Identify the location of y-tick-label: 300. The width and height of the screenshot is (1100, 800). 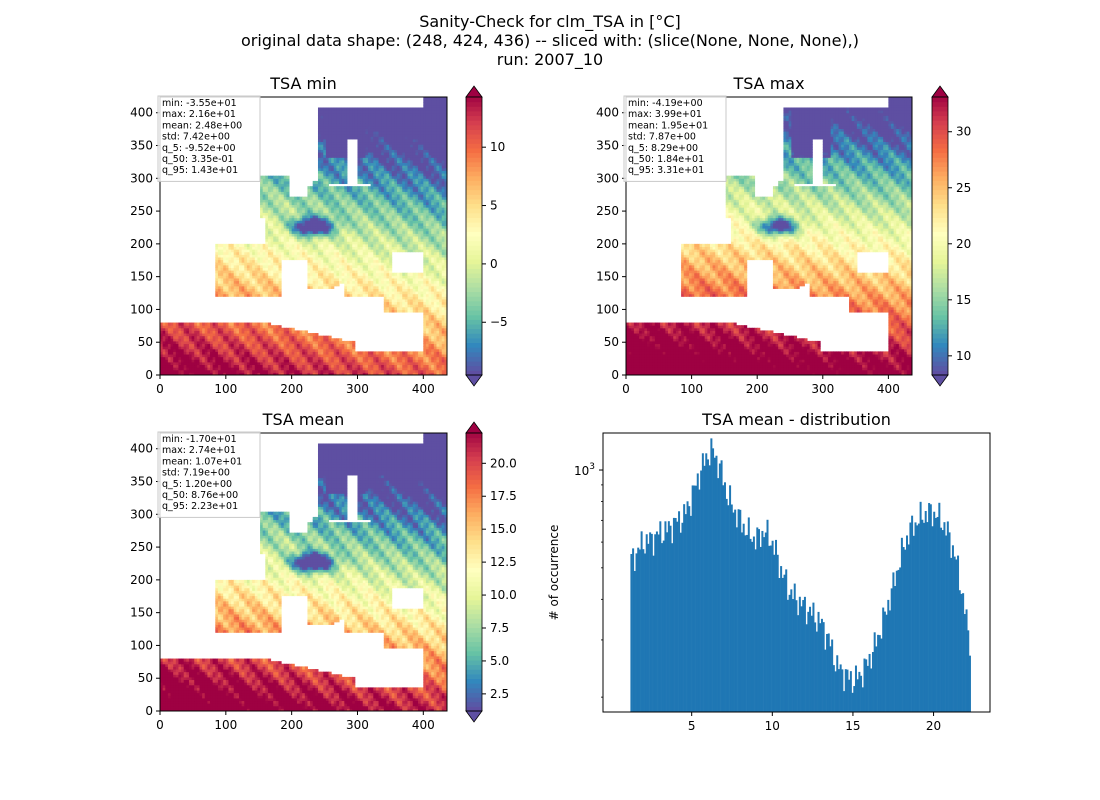
(141, 514).